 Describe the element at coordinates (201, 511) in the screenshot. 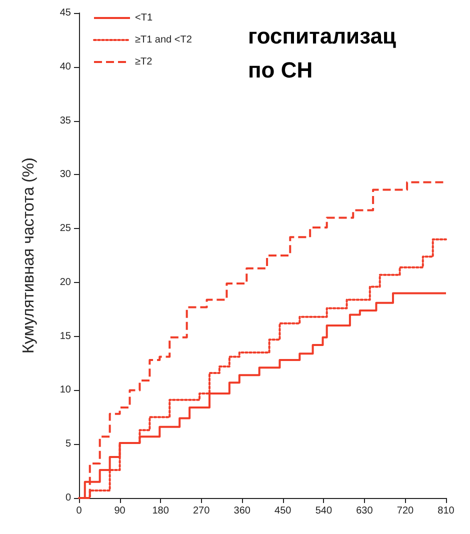

I see `x-tick-label: 270` at that location.